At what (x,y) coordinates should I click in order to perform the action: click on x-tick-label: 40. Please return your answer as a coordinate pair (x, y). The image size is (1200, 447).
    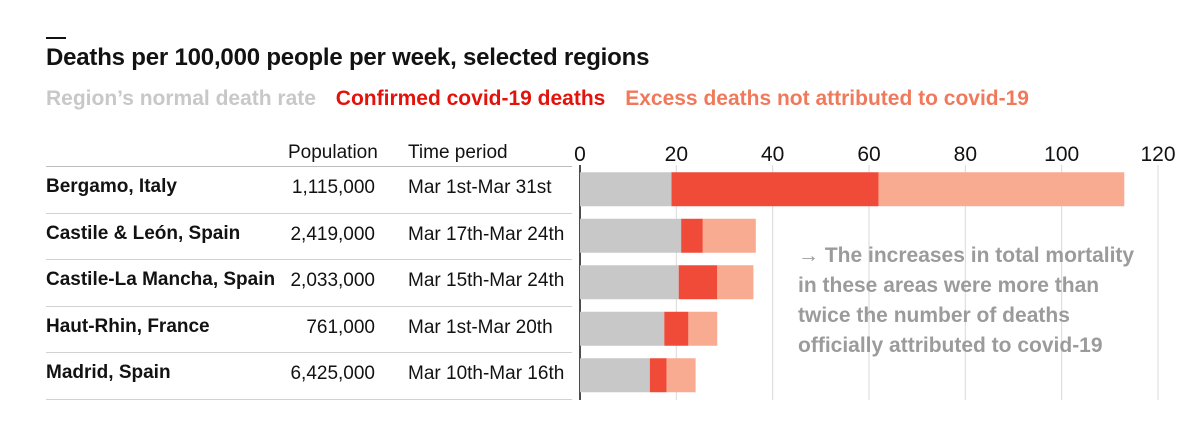
    Looking at the image, I should click on (772, 154).